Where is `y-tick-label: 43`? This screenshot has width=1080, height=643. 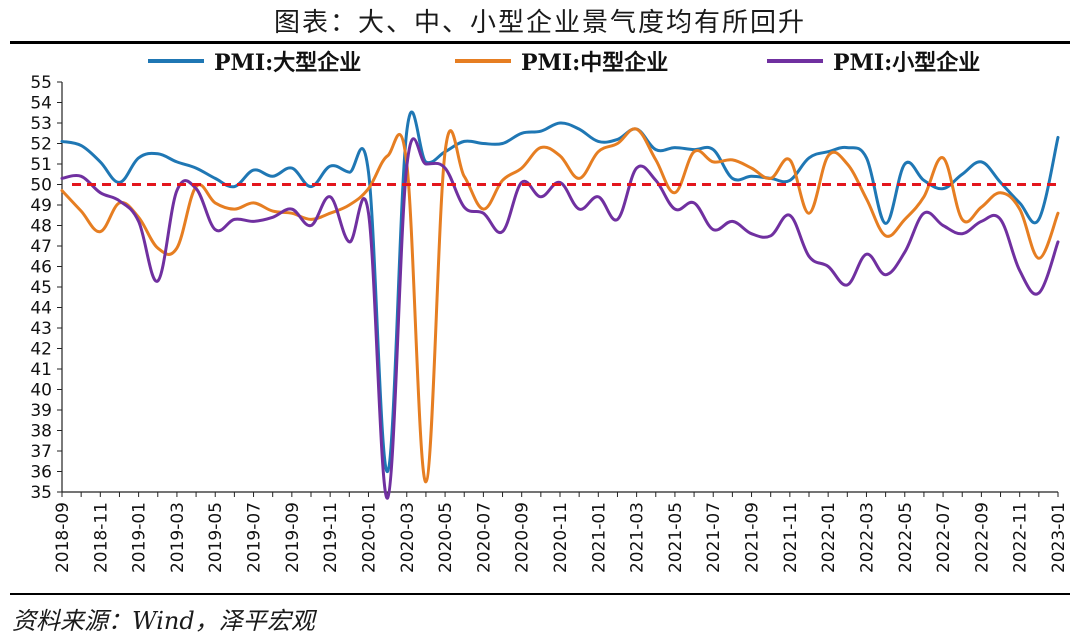
y-tick-label: 43 is located at coordinates (41, 329).